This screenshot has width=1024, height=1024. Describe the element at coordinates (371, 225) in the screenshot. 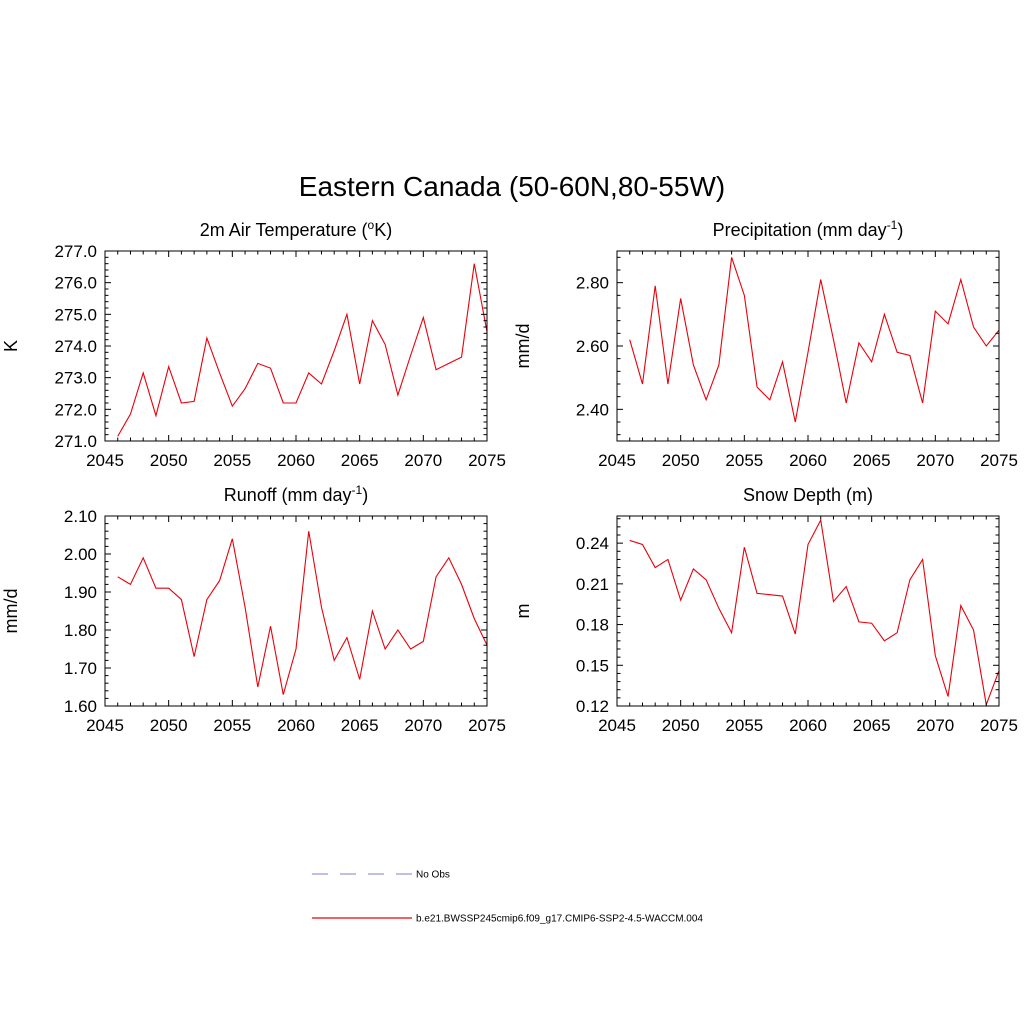

I see `panel-title-superscript: o` at that location.